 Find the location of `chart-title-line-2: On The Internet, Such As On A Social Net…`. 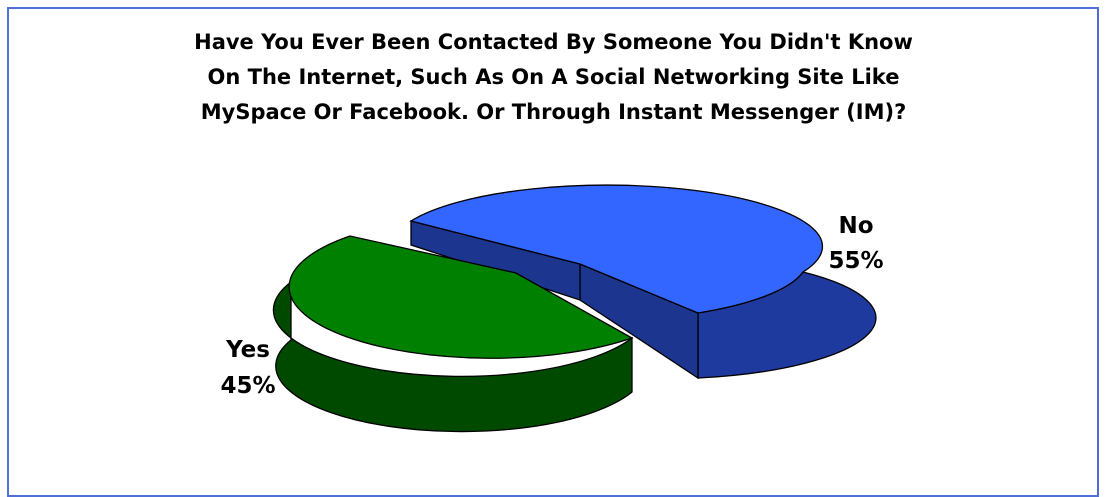

chart-title-line-2: On The Internet, Such As On A Social Net… is located at coordinates (553, 77).